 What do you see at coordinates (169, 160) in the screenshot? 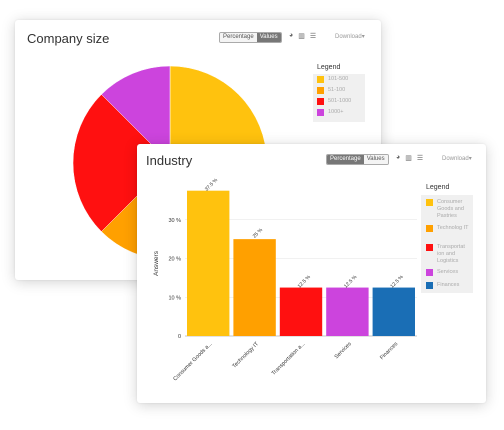
I see `industry-title: Industry` at bounding box center [169, 160].